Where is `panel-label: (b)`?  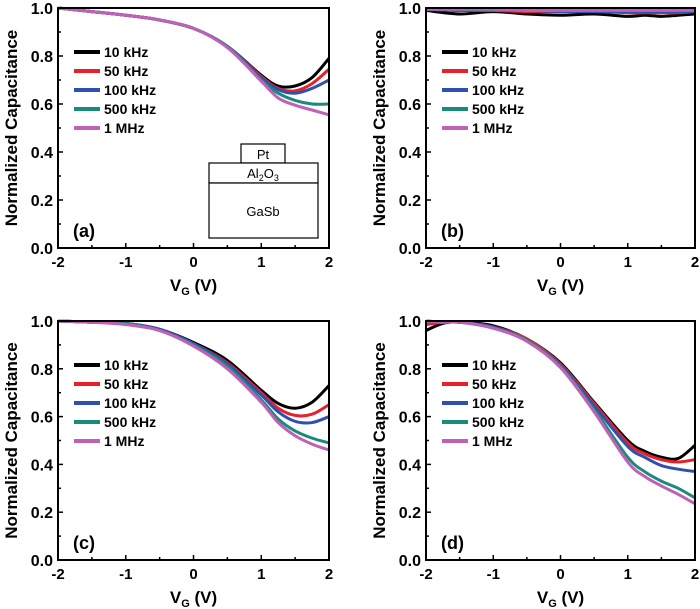
panel-label: (b) is located at coordinates (452, 231).